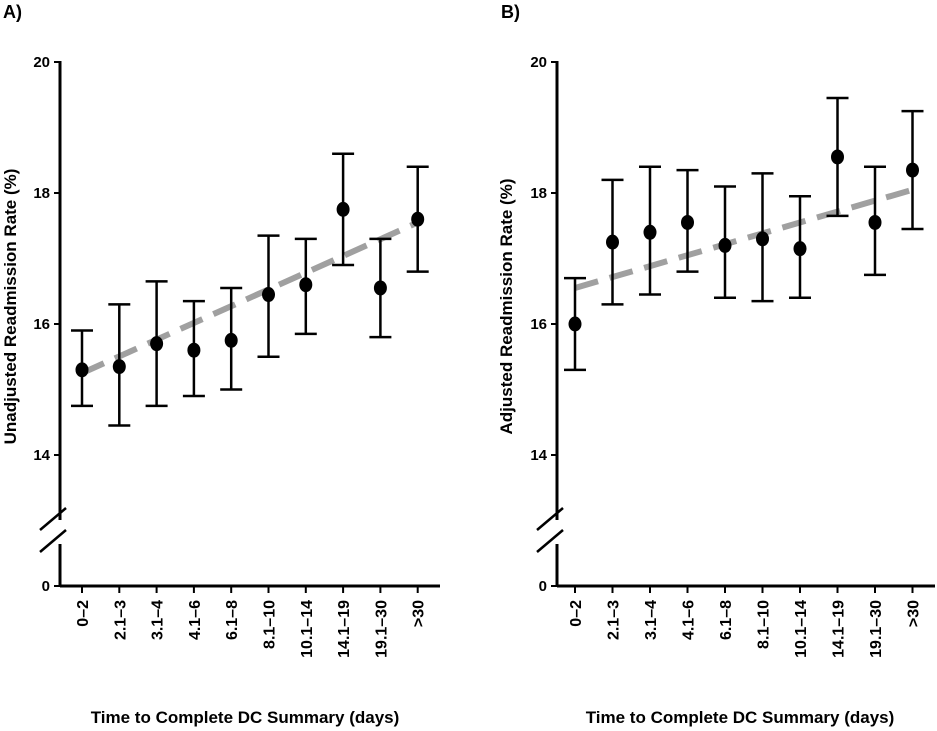  I want to click on y-axis-title: Unadjusted Readmission Rate (%), so click(10, 307).